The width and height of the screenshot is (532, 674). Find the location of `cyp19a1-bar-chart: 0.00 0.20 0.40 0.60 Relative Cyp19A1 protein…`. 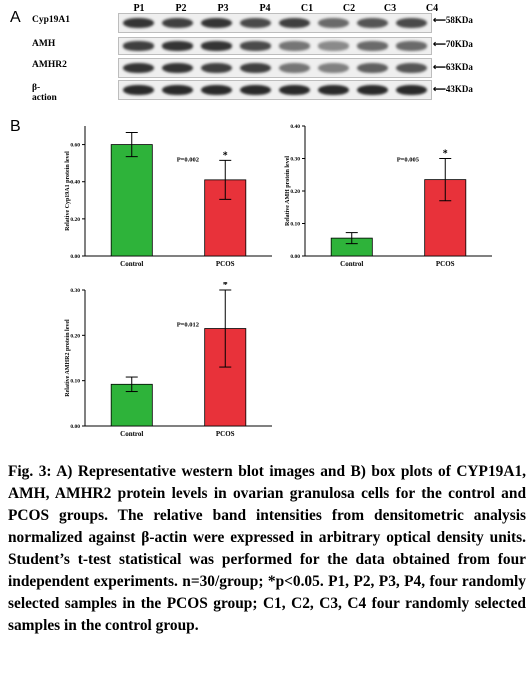

cyp19a1-bar-chart: 0.00 0.20 0.40 0.60 Relative Cyp19A1 protein… is located at coordinates (168, 197).